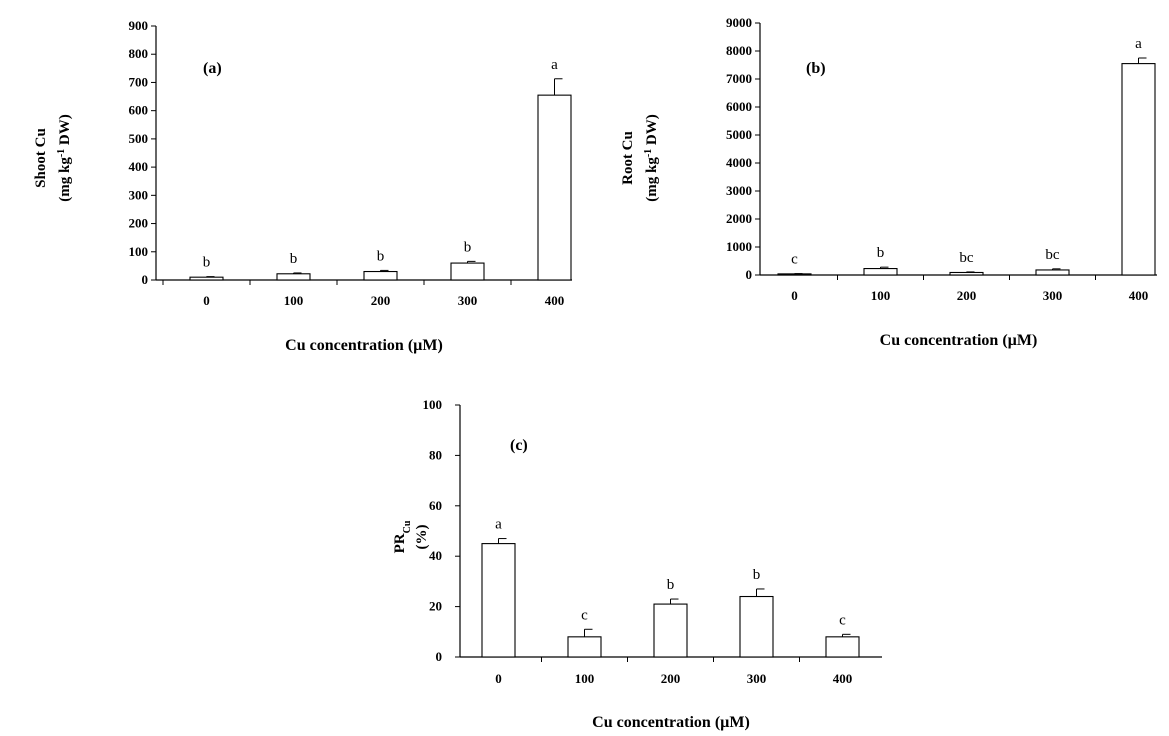 The height and width of the screenshot is (736, 1169). Describe the element at coordinates (435, 606) in the screenshot. I see `panel-c-y-tick-label: 20` at that location.